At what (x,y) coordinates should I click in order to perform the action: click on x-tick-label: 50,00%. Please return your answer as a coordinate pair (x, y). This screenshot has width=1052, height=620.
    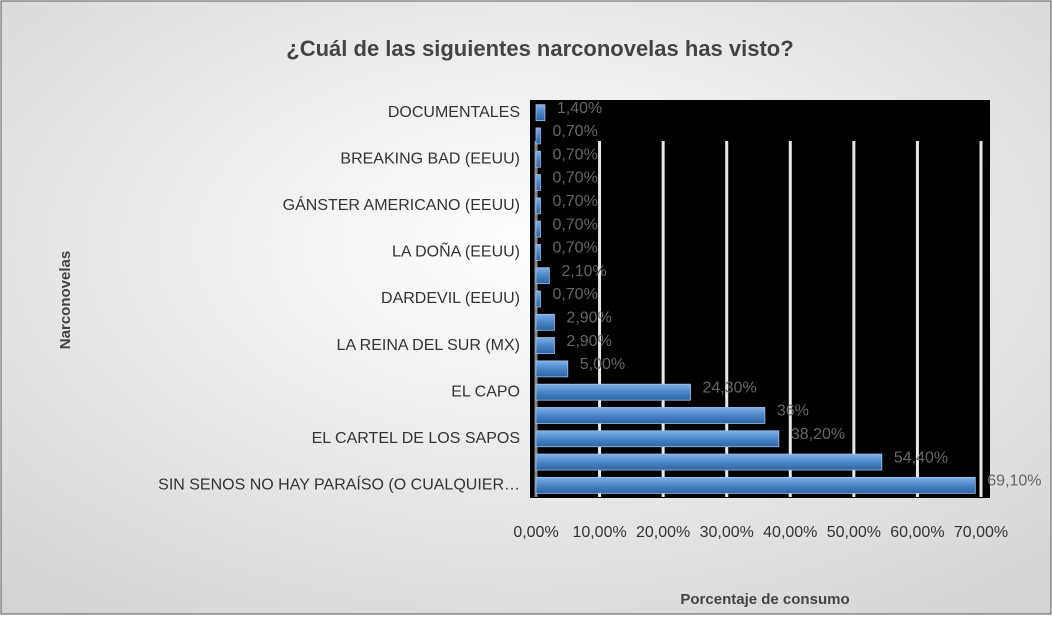
    Looking at the image, I should click on (854, 532).